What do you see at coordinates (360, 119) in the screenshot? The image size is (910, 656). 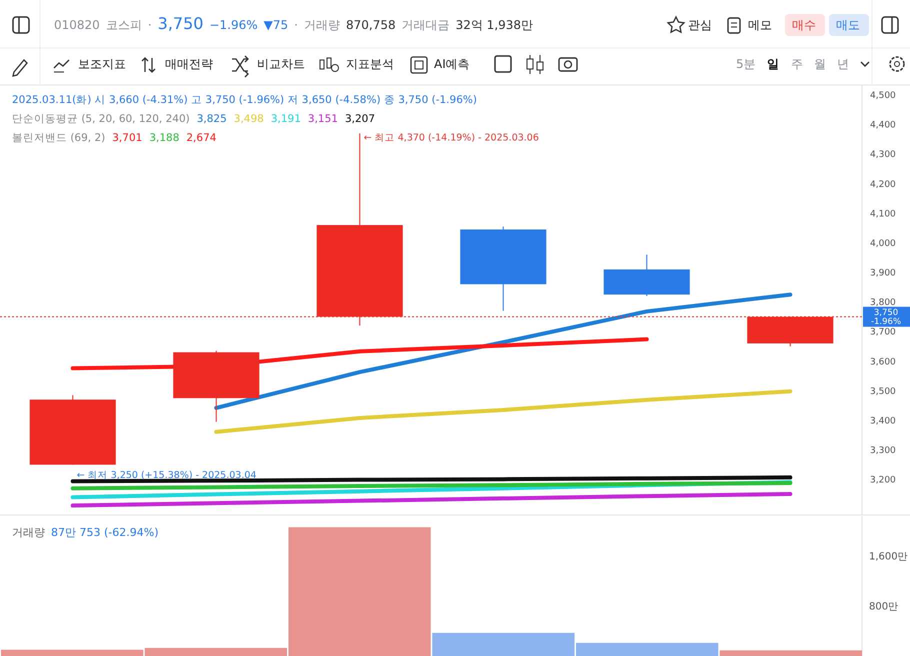 I see `text: 3,207` at bounding box center [360, 119].